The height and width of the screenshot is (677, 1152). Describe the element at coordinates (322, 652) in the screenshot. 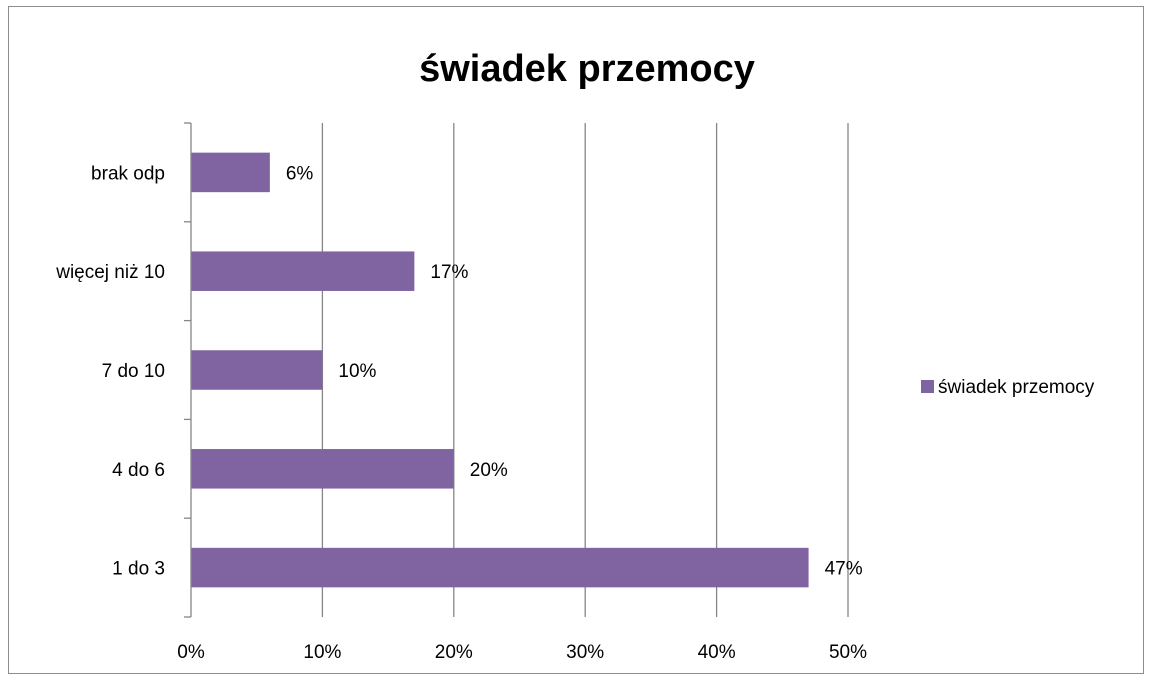

I see `x-tick-label: 10%` at that location.